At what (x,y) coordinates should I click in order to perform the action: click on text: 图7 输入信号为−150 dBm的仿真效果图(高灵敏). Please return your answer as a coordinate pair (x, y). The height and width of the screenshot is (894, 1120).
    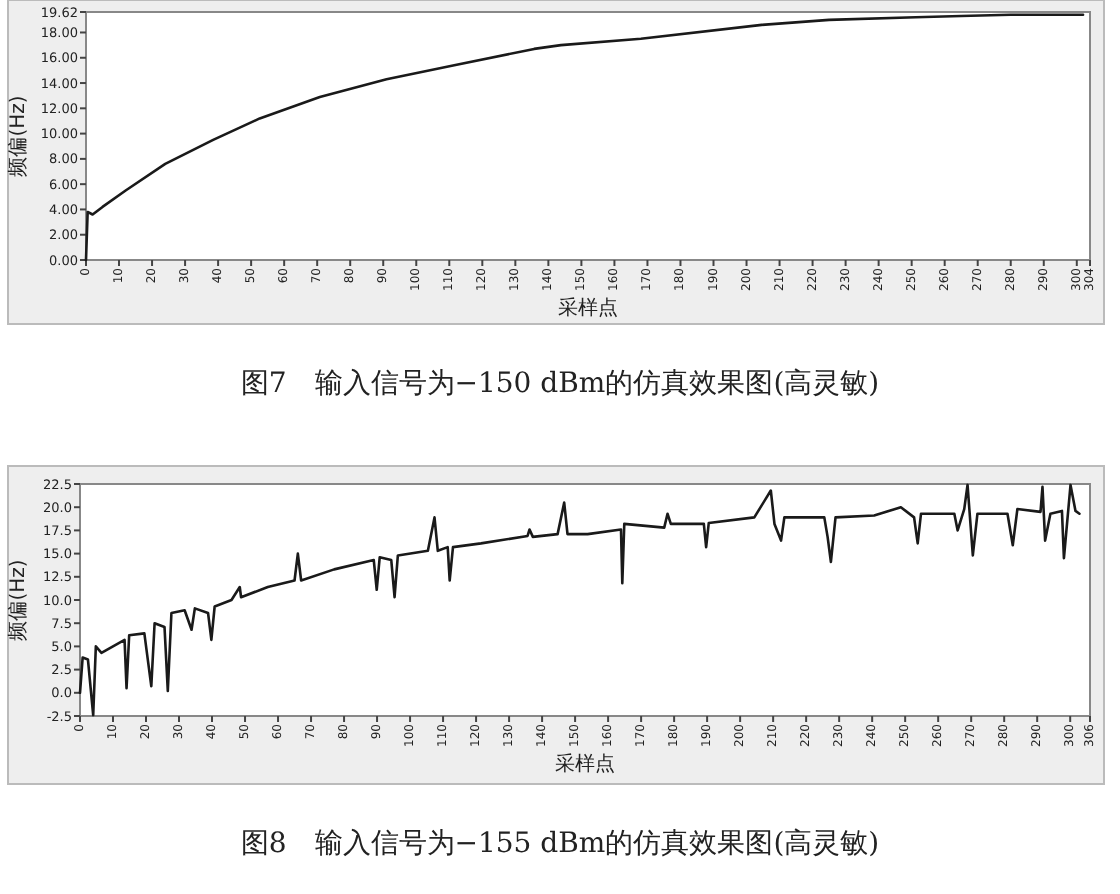
    Looking at the image, I should click on (560, 384).